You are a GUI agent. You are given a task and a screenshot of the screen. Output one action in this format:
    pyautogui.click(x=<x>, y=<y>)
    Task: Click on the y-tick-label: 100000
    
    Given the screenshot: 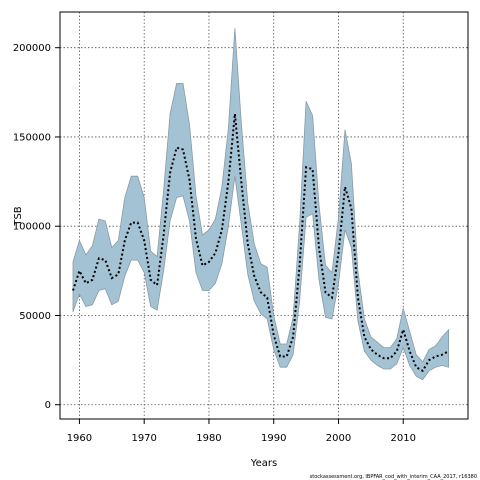 What is the action you would take?
    pyautogui.click(x=32, y=227)
    